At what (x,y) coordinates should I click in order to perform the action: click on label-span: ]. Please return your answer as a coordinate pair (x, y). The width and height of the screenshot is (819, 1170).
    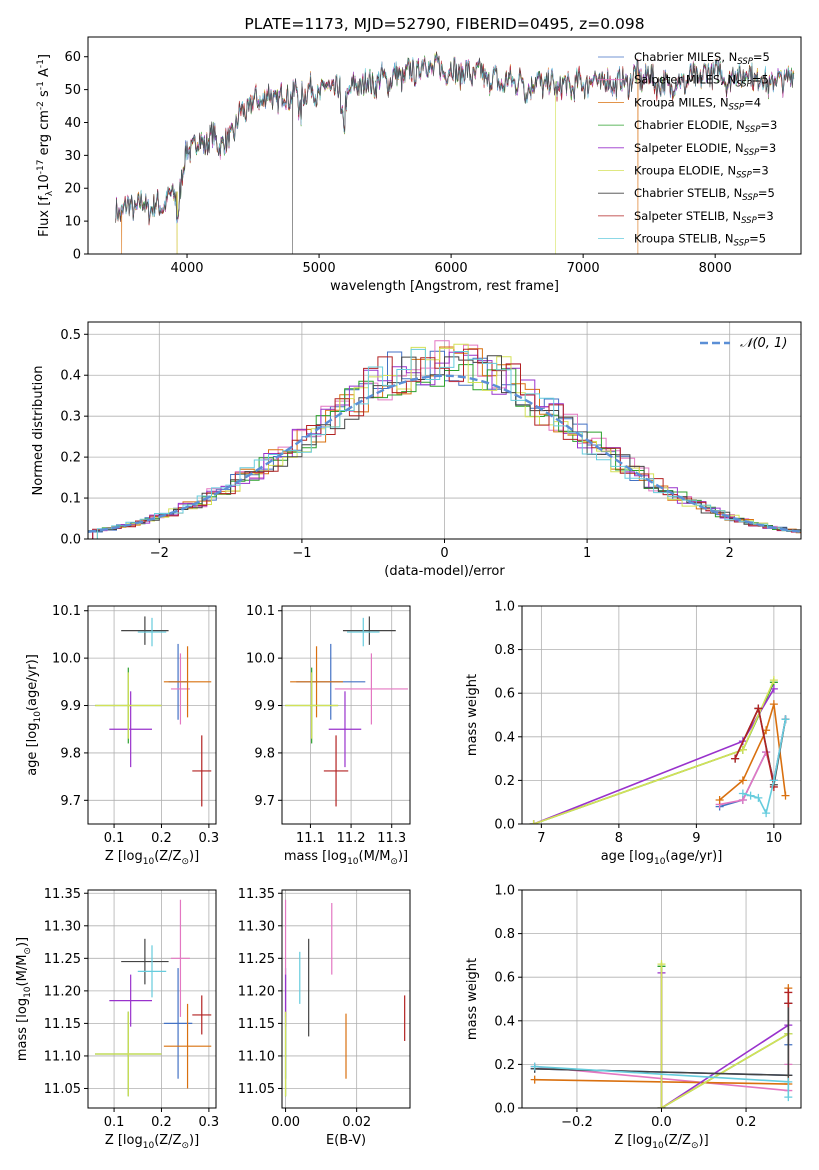
    Looking at the image, I should click on (44, 56).